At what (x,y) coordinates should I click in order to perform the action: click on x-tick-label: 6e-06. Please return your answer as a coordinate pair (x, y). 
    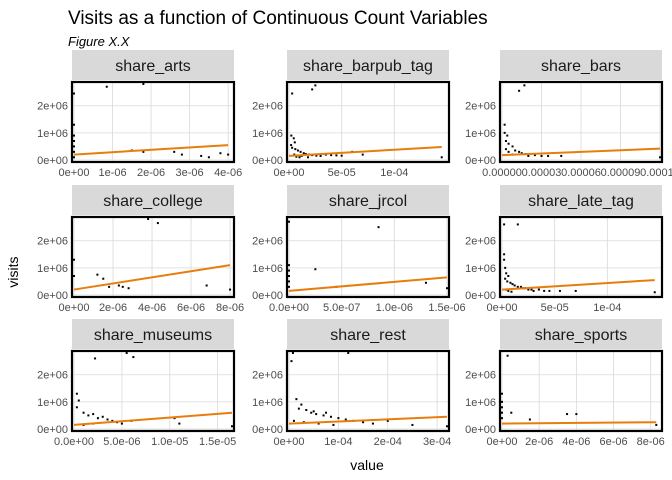
    Looking at the image, I should click on (191, 308).